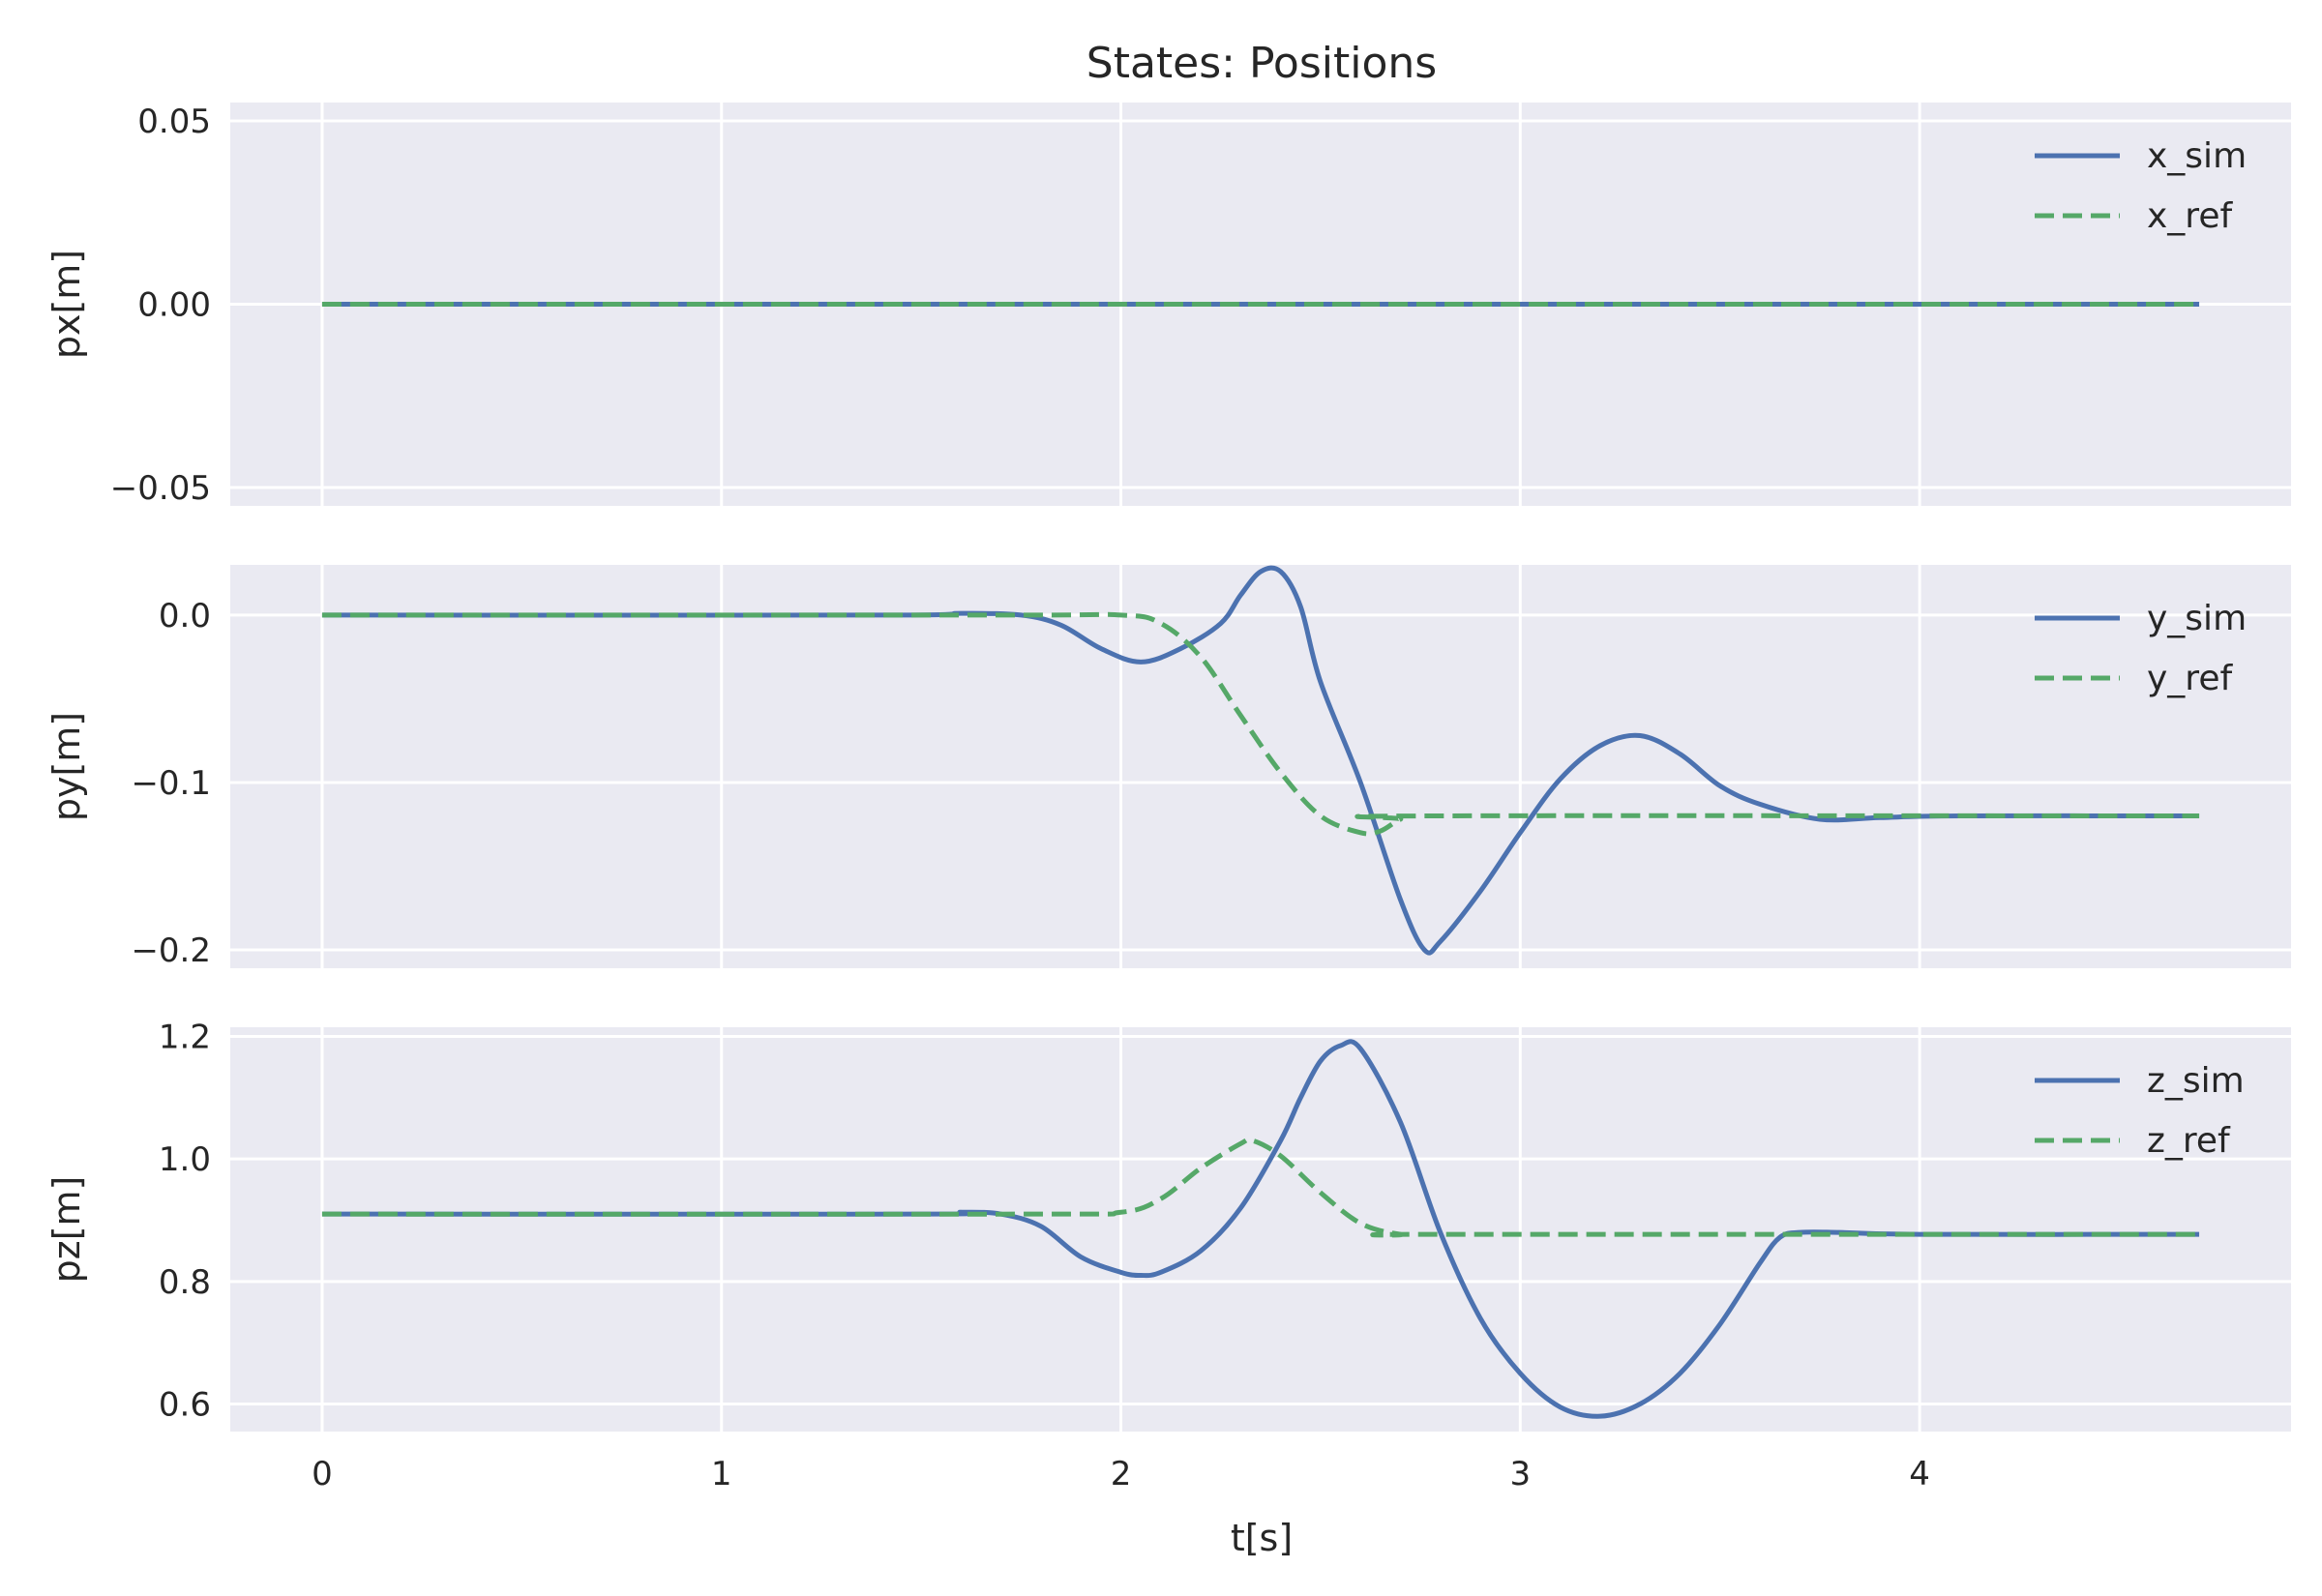  Describe the element at coordinates (1260, 724) in the screenshot. I see `series-line-y_ref` at that location.